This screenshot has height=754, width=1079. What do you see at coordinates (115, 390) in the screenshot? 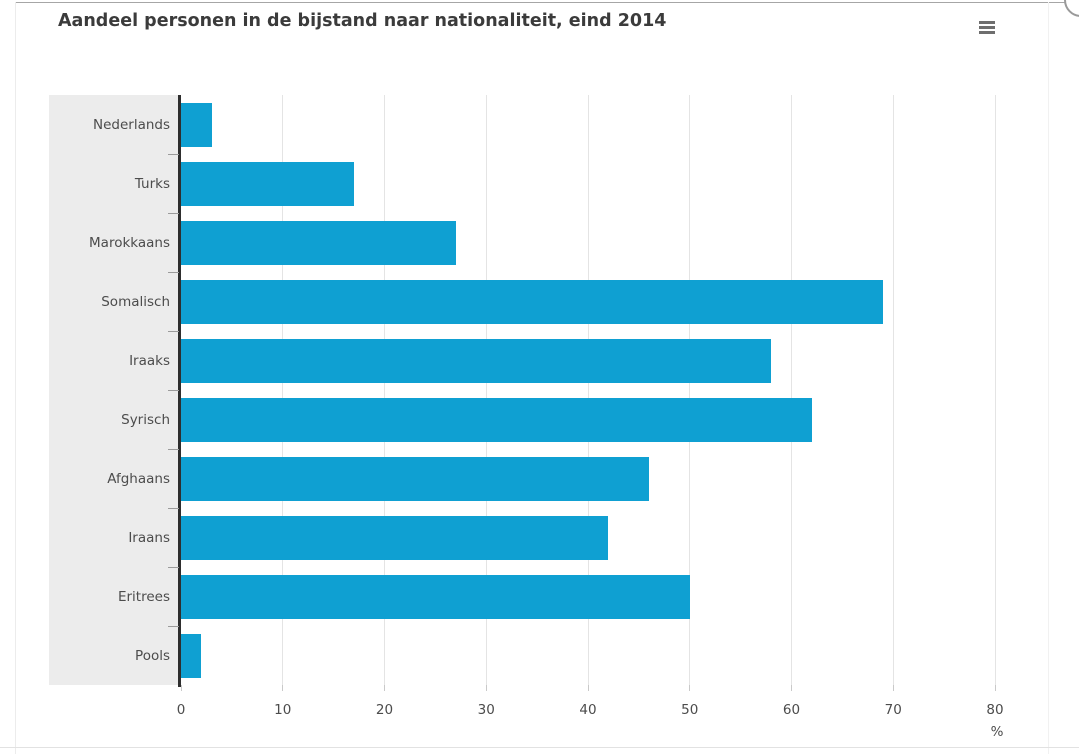
I see `category-band` at bounding box center [115, 390].